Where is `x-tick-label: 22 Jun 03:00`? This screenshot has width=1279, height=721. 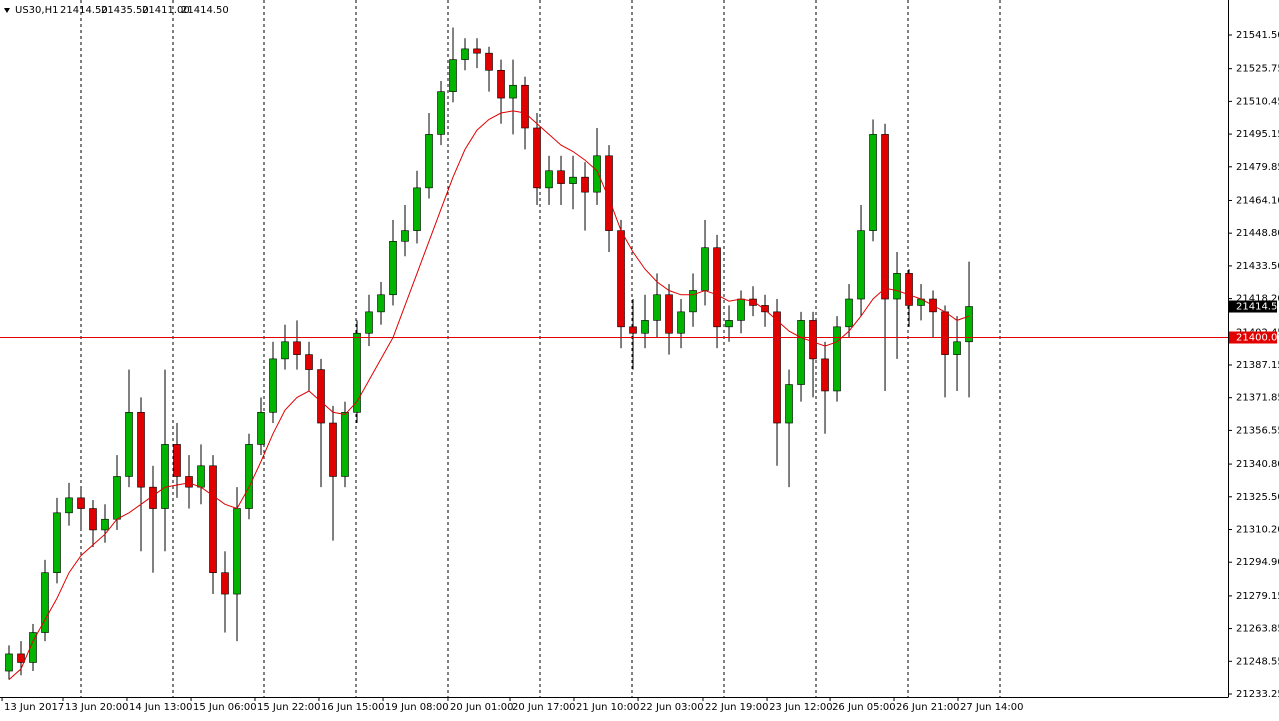 x-tick-label: 22 Jun 03:00 is located at coordinates (672, 707).